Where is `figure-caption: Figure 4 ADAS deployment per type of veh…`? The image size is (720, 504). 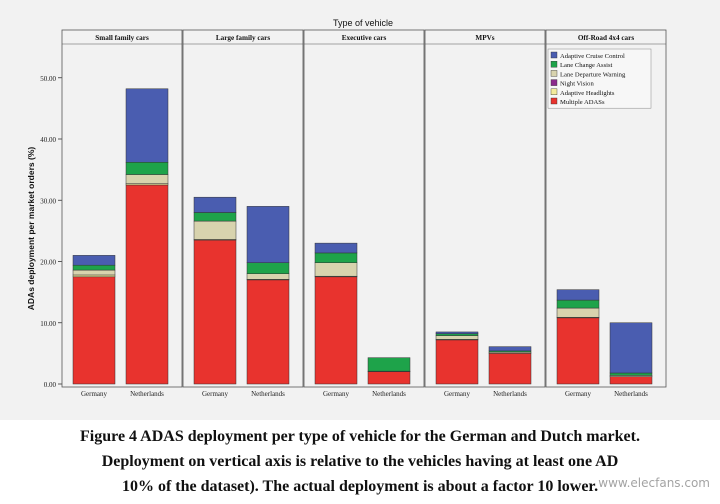 figure-caption: Figure 4 ADAS deployment per type of veh… is located at coordinates (360, 461).